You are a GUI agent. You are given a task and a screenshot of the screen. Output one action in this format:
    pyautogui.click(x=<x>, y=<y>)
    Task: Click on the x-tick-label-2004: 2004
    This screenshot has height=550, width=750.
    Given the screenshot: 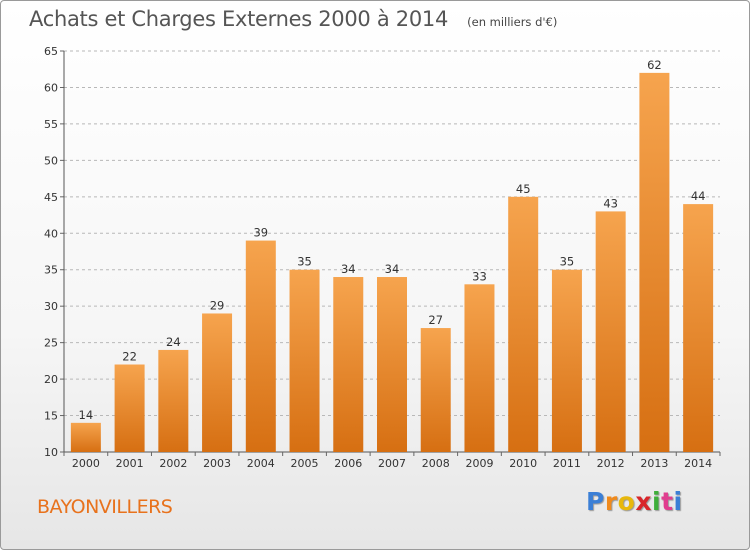 What is the action you would take?
    pyautogui.click(x=261, y=463)
    